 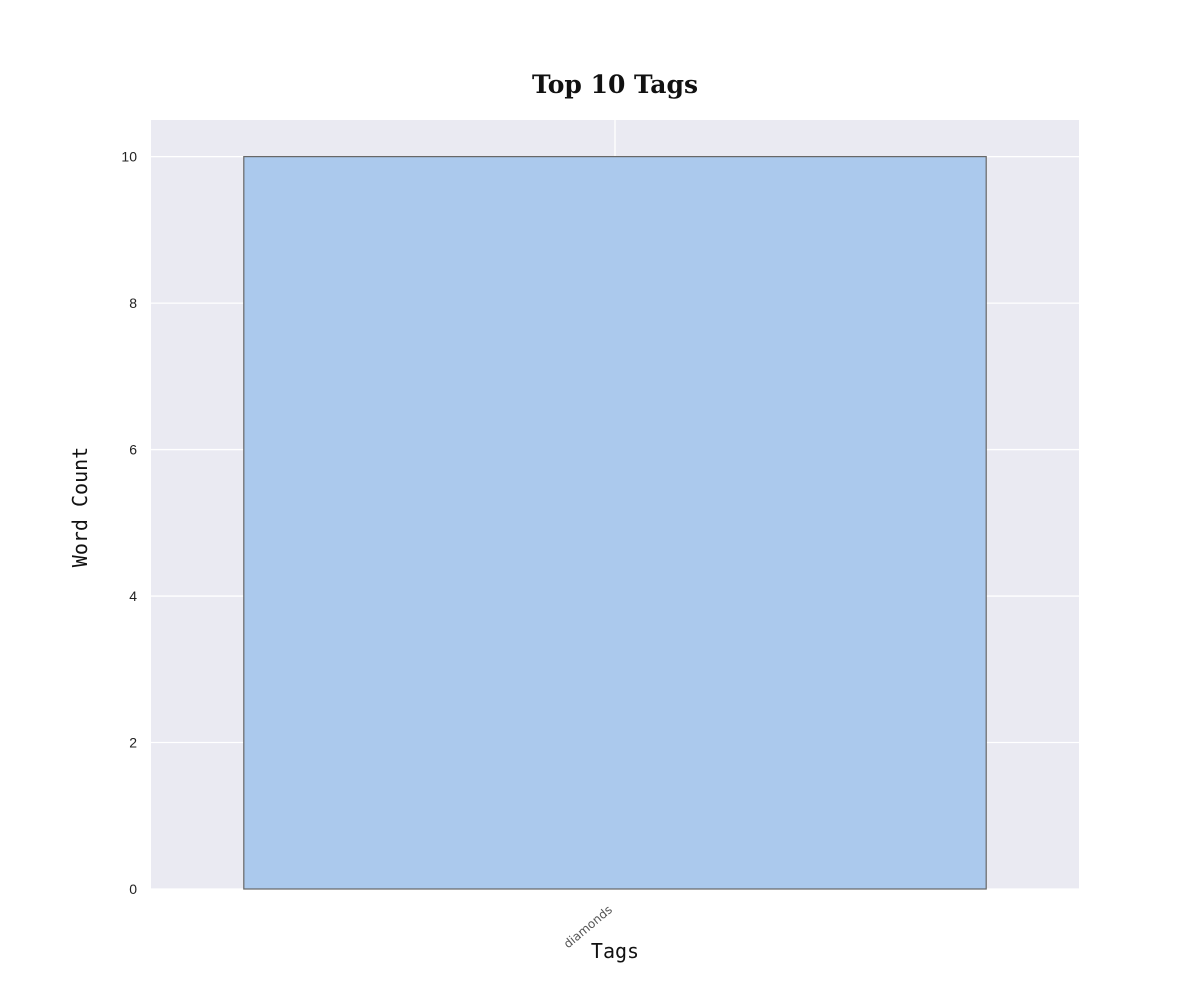 I want to click on x-axis-label: Tags, so click(x=615, y=951).